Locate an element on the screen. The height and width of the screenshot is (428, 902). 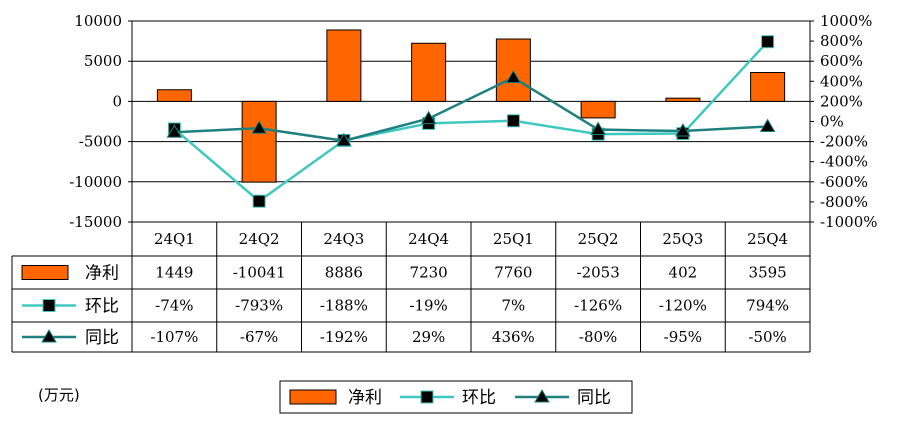
left-tick-label: 0 is located at coordinates (117, 101).